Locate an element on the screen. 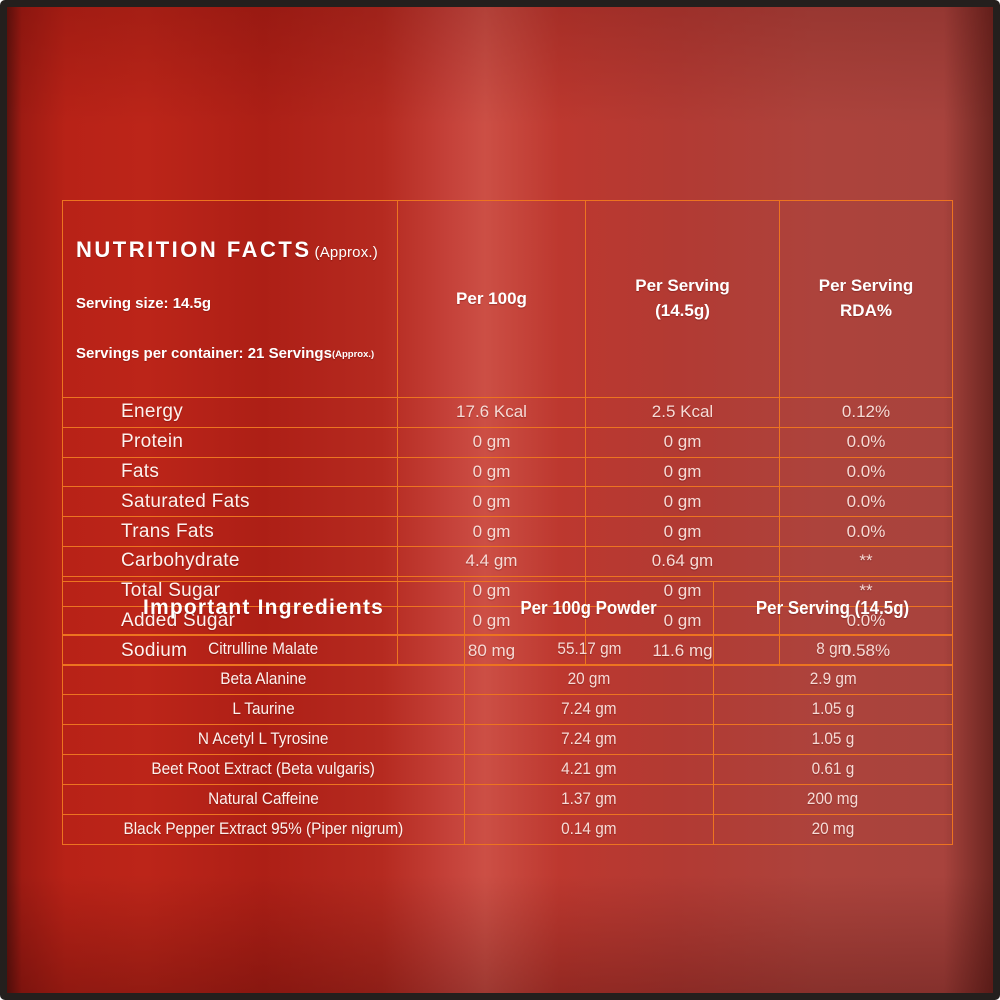 Image resolution: width=1000 pixels, height=1000 pixels. servings-approx: (Approx.) is located at coordinates (353, 354).